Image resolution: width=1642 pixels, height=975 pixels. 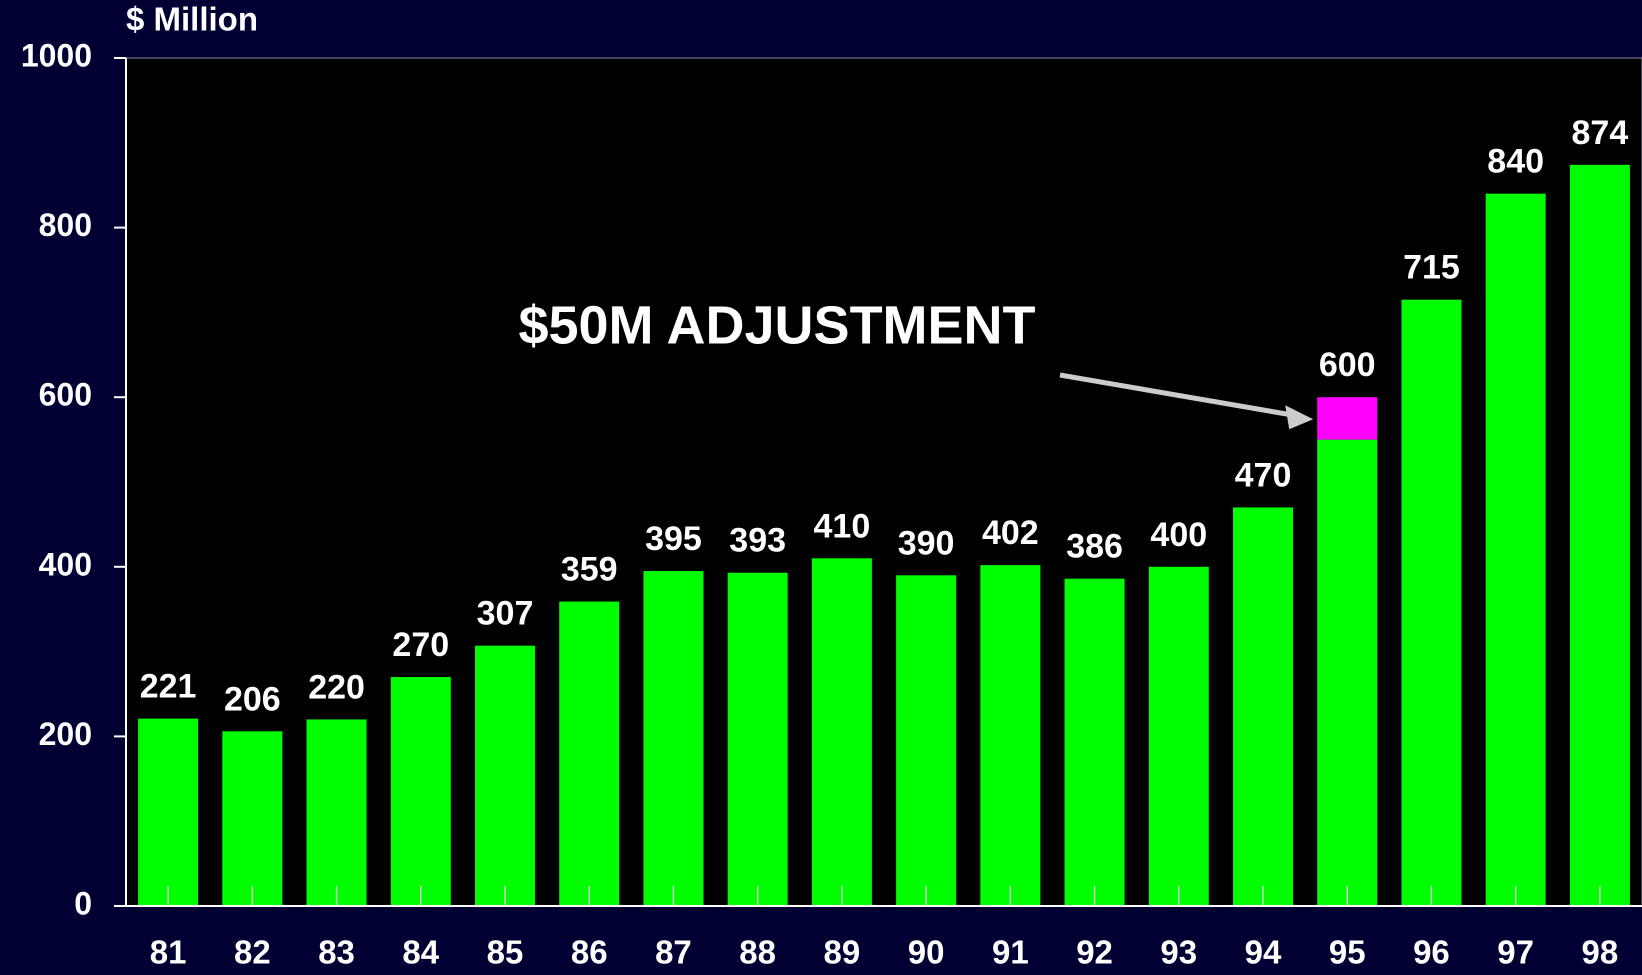 What do you see at coordinates (65, 225) in the screenshot?
I see `y-tick-label: 800` at bounding box center [65, 225].